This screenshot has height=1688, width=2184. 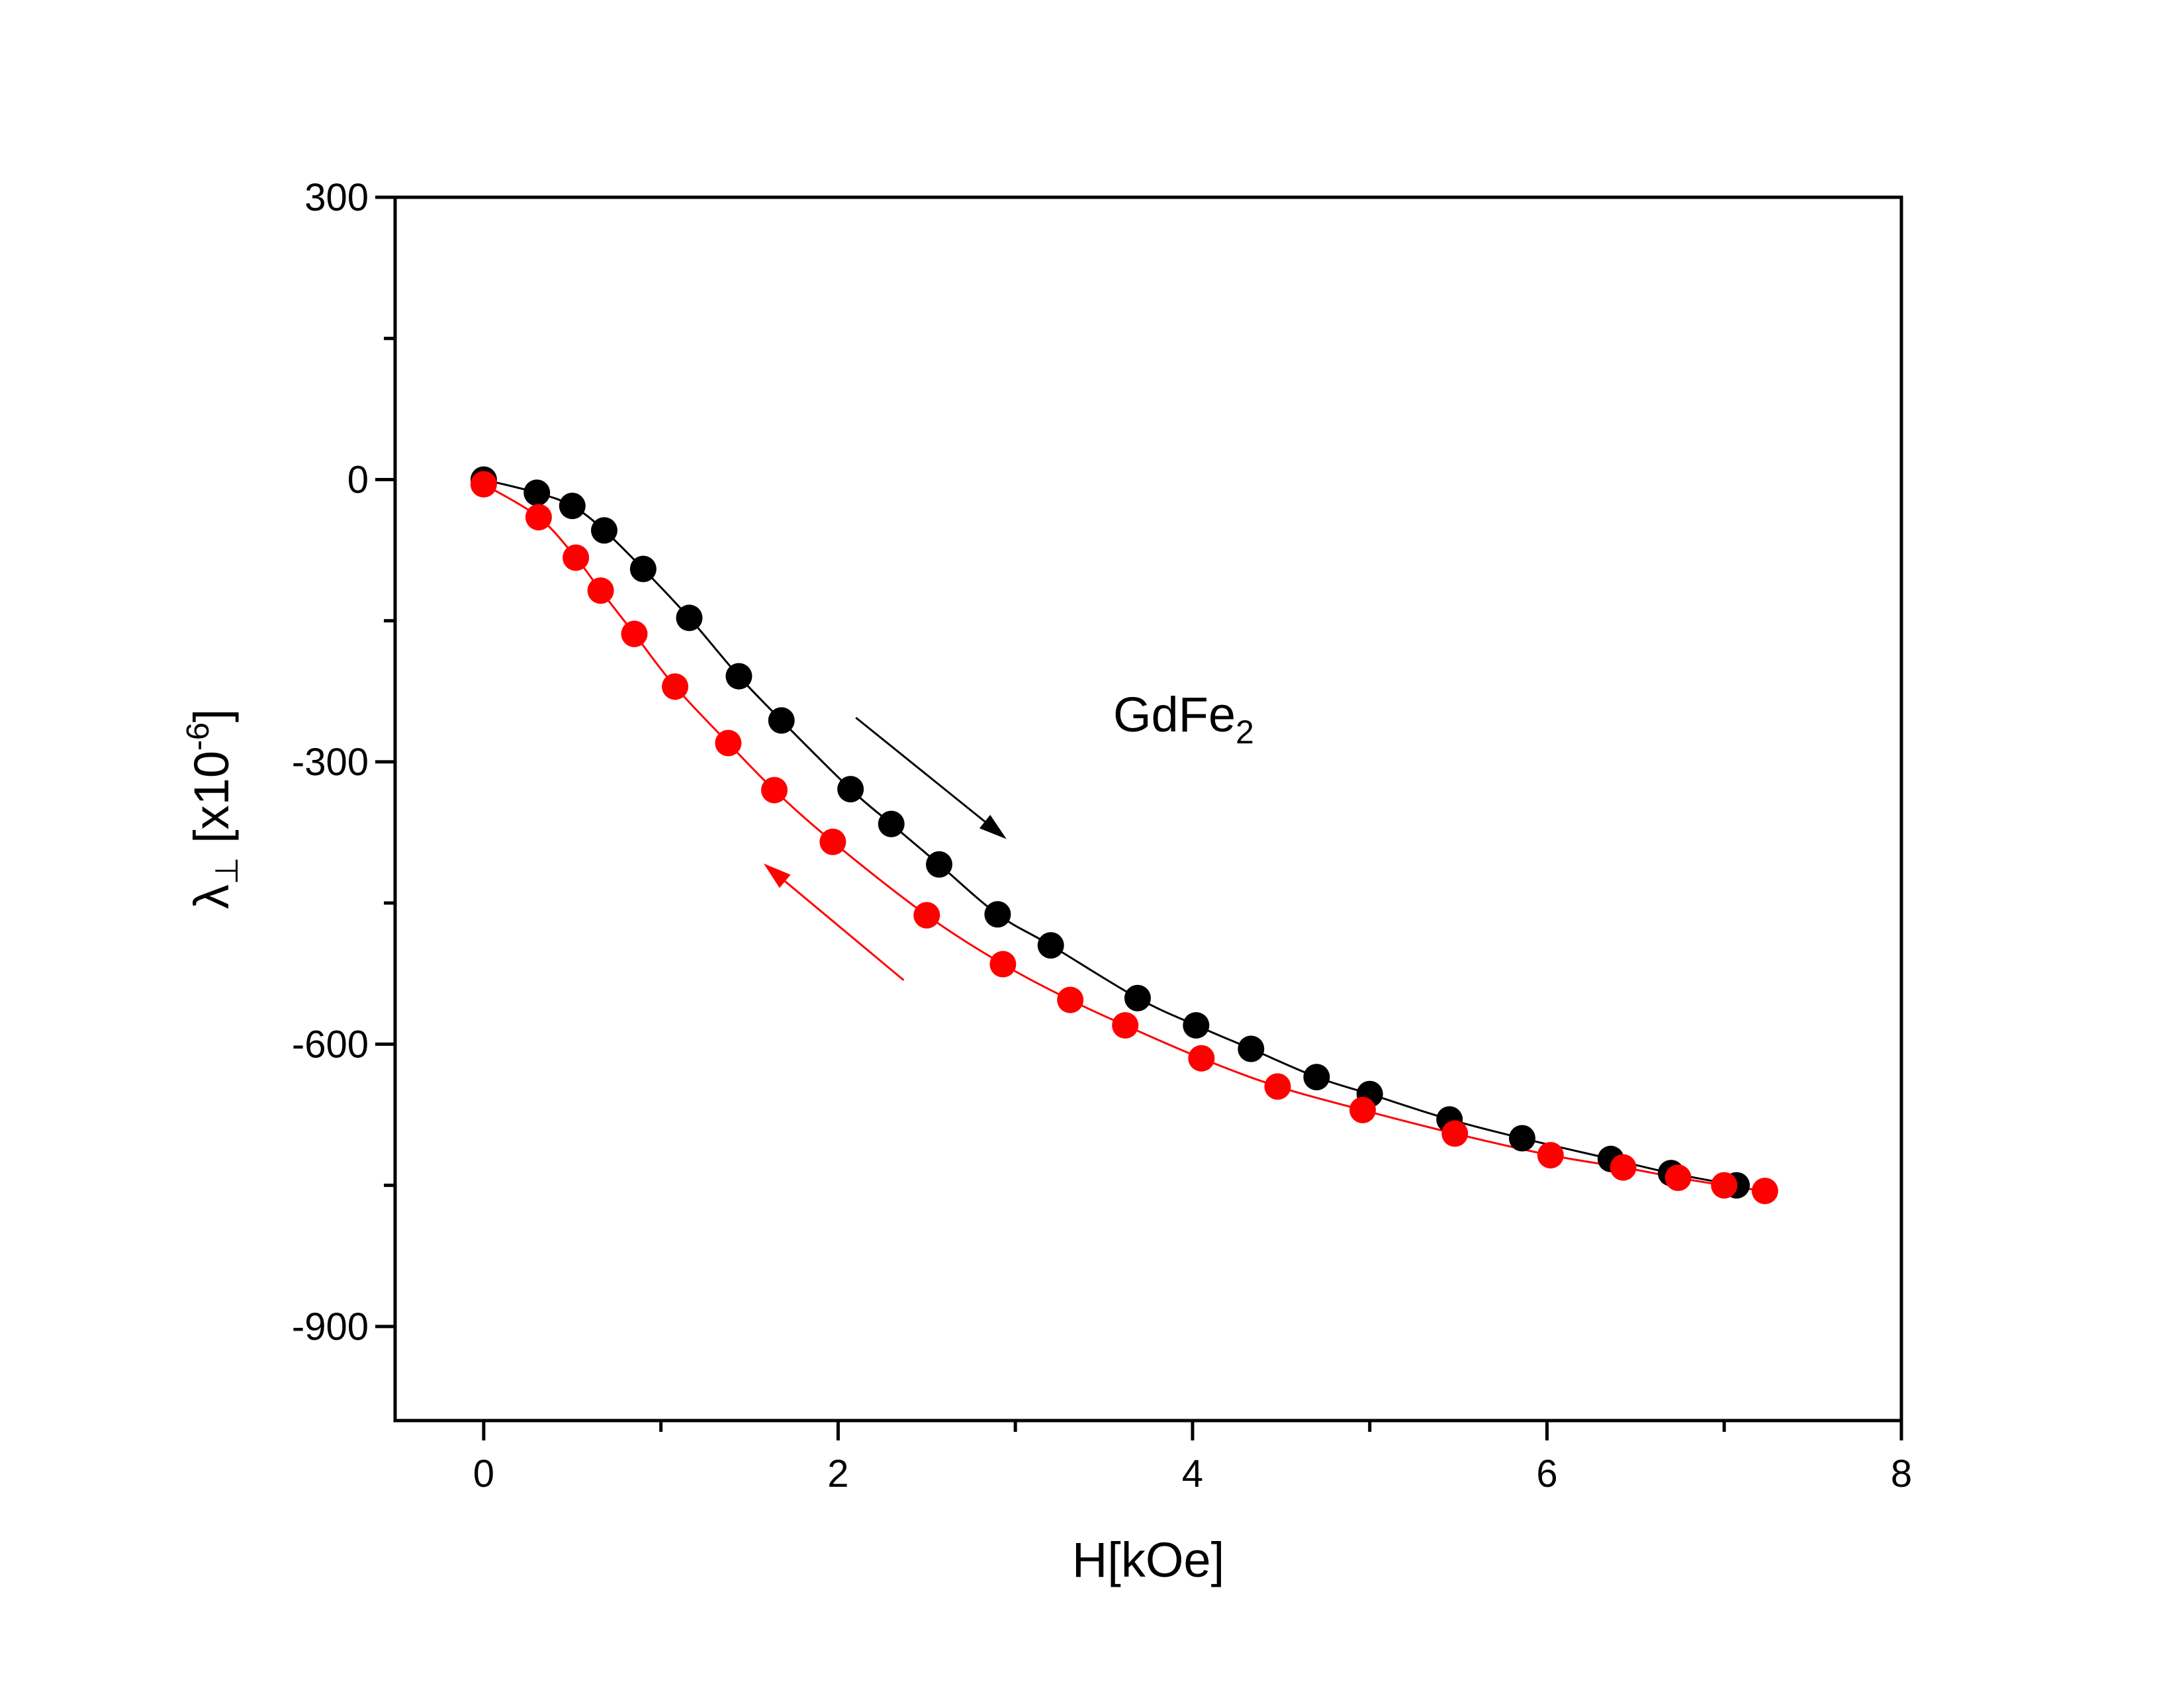 What do you see at coordinates (1547, 1473) in the screenshot?
I see `x-tick-label: 6` at bounding box center [1547, 1473].